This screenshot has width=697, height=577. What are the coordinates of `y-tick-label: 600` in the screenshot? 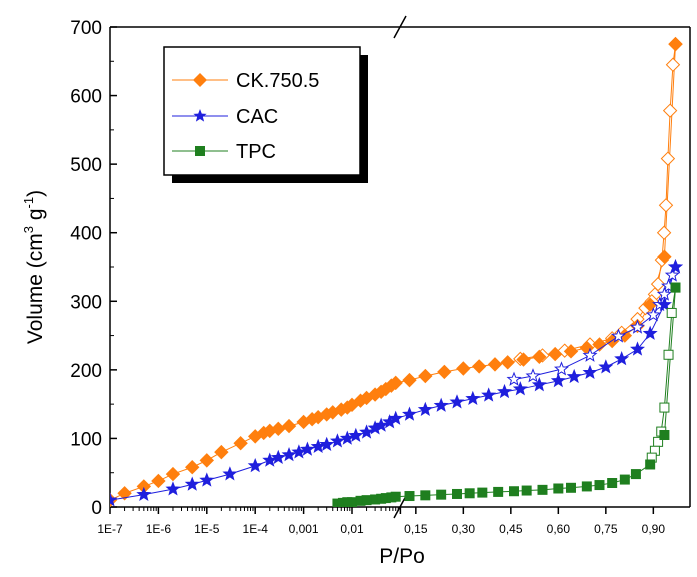 It's located at (86, 97).